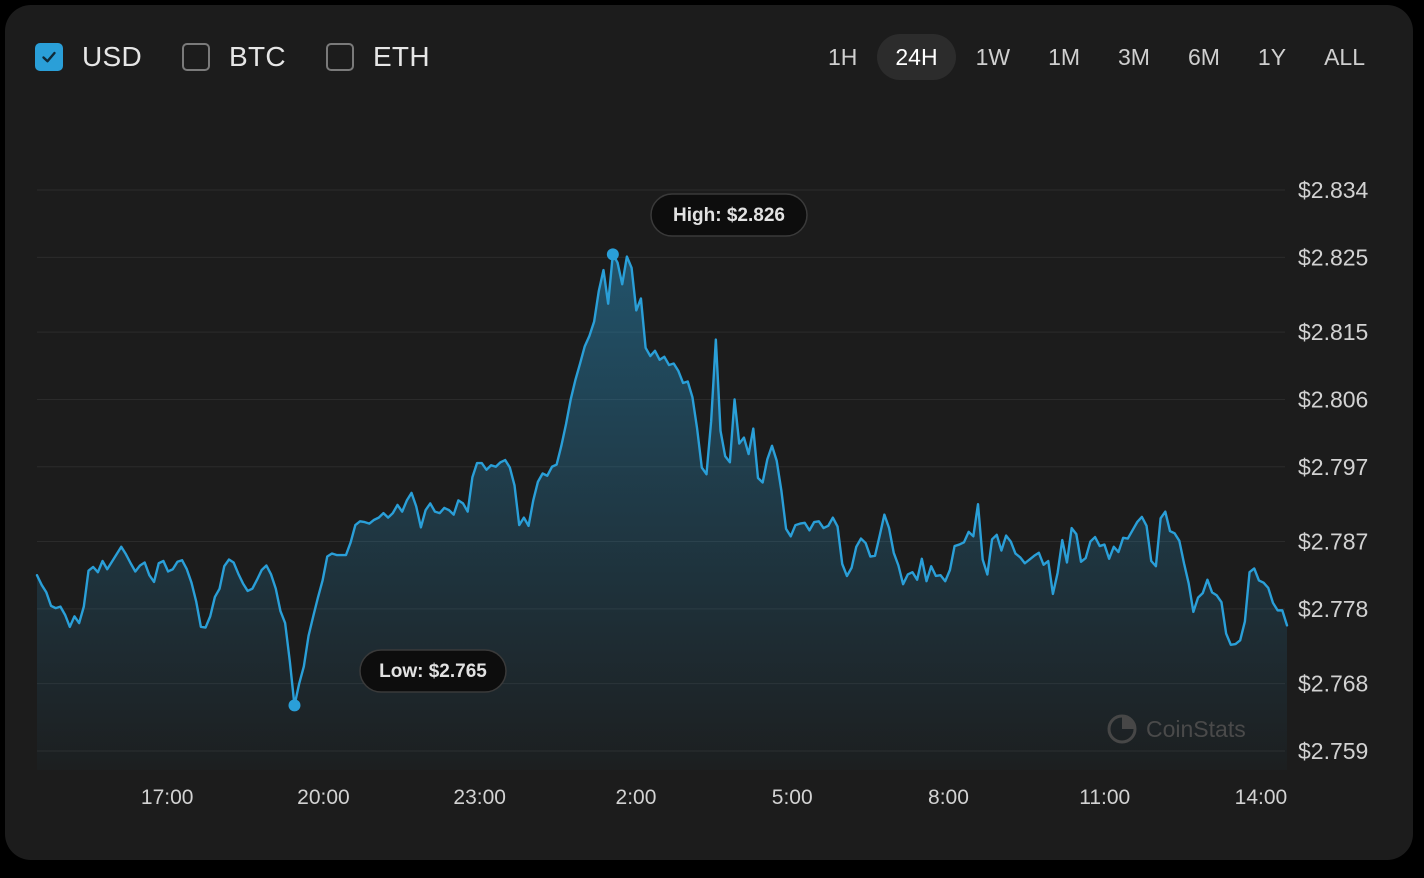 The image size is (1424, 878). What do you see at coordinates (323, 797) in the screenshot?
I see `x-tick-label: 20:00` at bounding box center [323, 797].